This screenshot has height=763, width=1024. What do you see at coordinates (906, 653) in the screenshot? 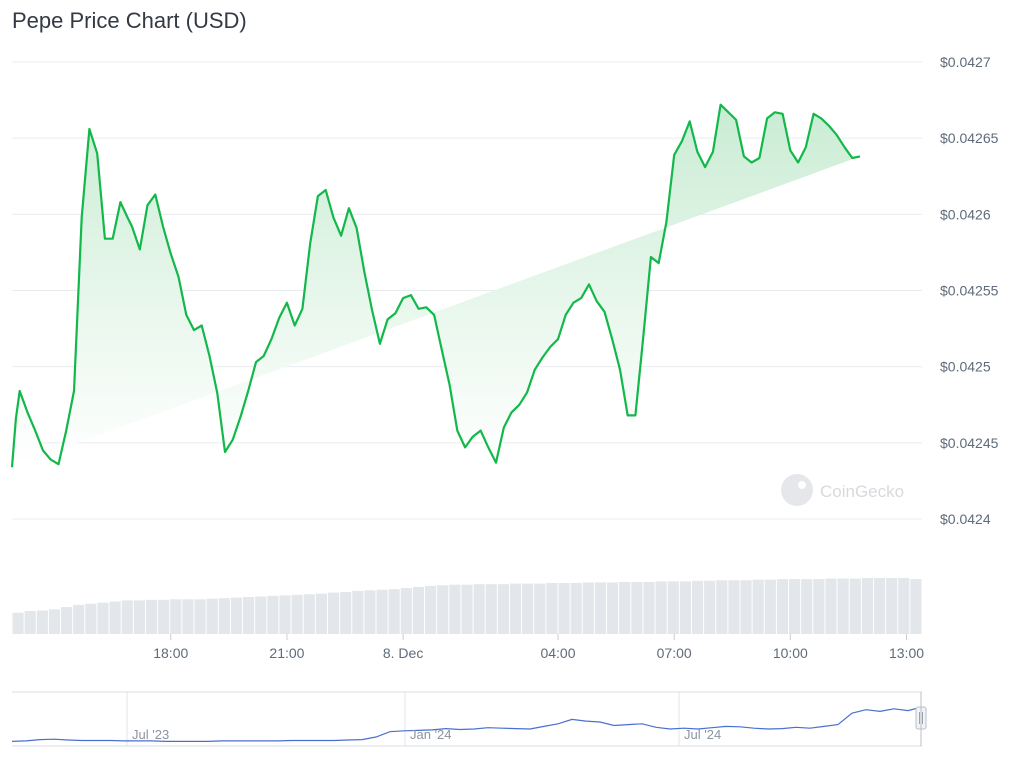
I see `x-tick-label: 13:00` at bounding box center [906, 653].